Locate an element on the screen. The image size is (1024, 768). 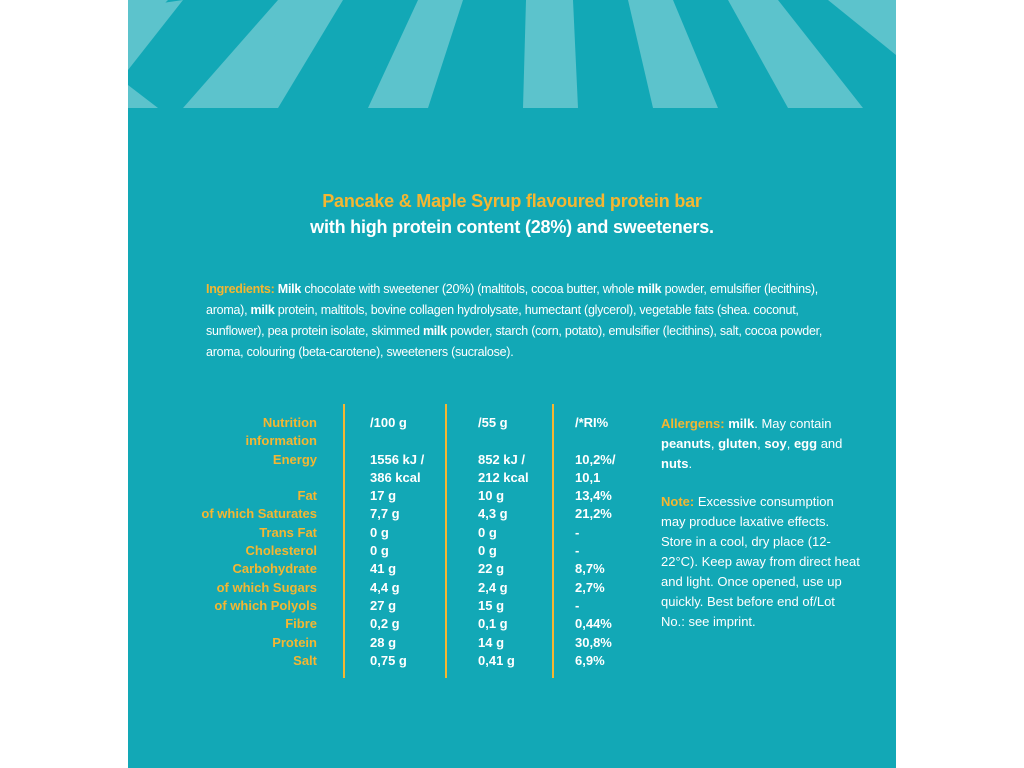
nutrient-value-ri: 0,44% is located at coordinates (593, 624).